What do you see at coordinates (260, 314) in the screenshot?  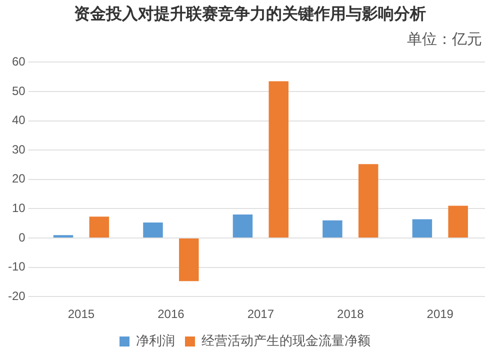 I see `x-tick-label: 2017` at bounding box center [260, 314].